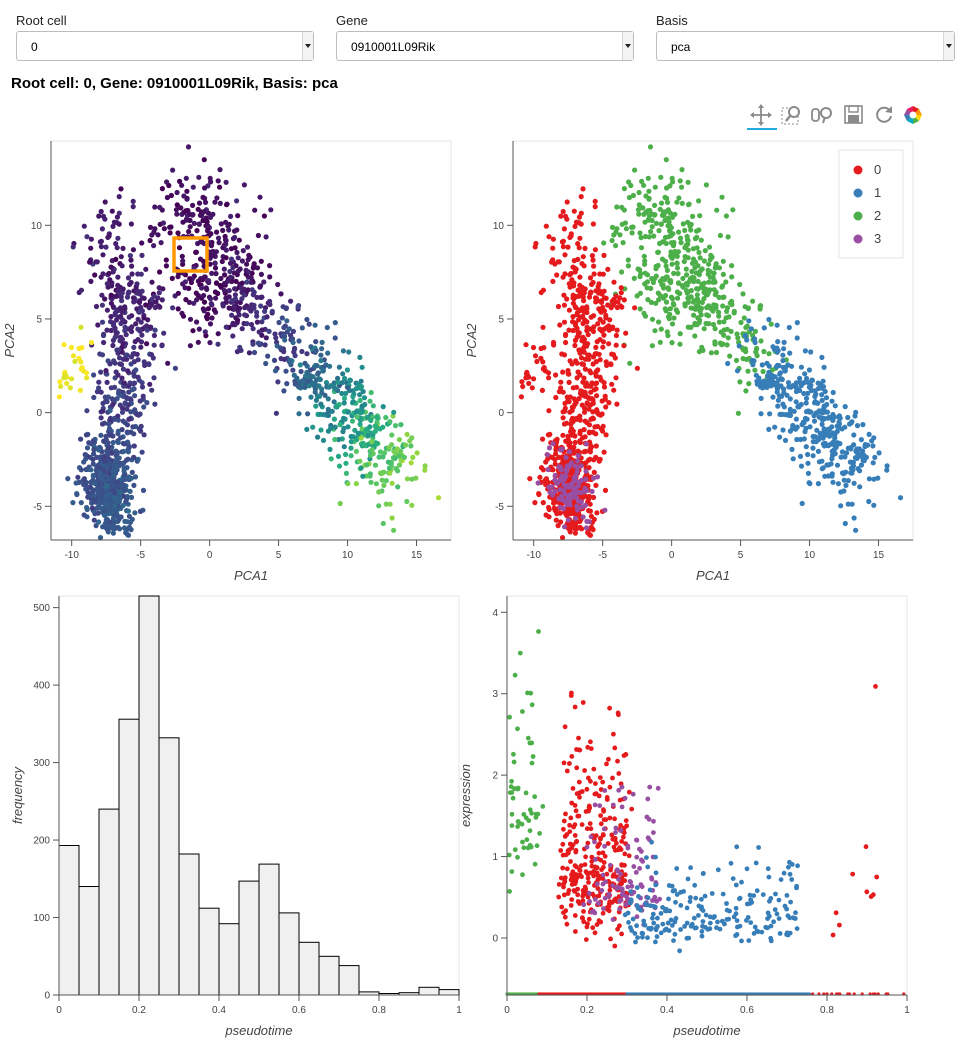 This screenshot has height=1045, width=978. What do you see at coordinates (883, 115) in the screenshot?
I see `reset-tool` at bounding box center [883, 115].